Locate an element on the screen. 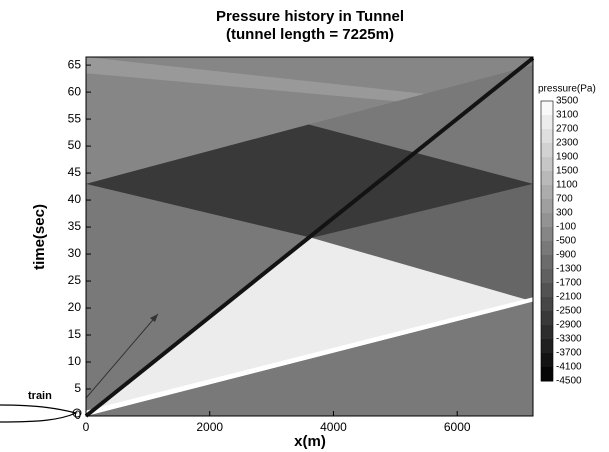 The width and height of the screenshot is (609, 452). train-shape is located at coordinates (39, 413).